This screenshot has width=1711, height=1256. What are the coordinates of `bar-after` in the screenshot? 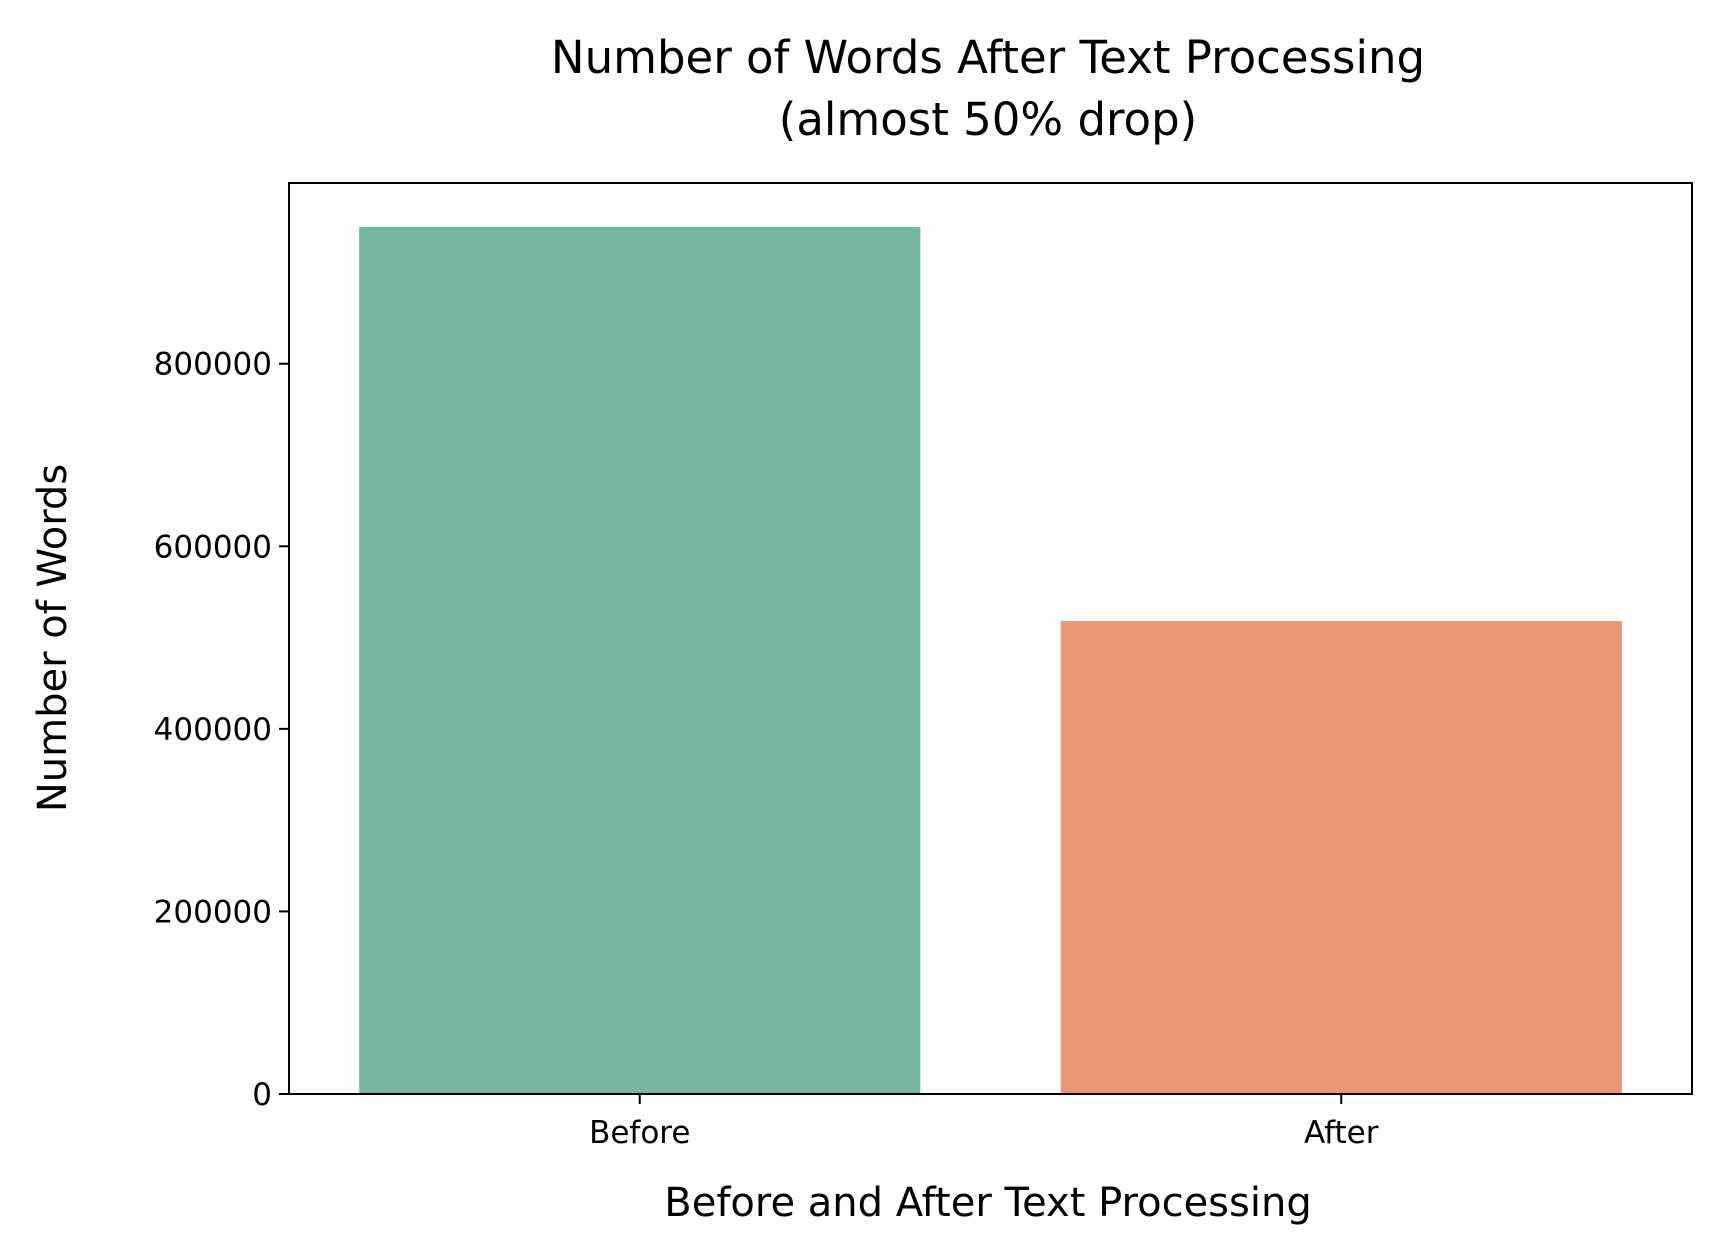 It's located at (1341, 857).